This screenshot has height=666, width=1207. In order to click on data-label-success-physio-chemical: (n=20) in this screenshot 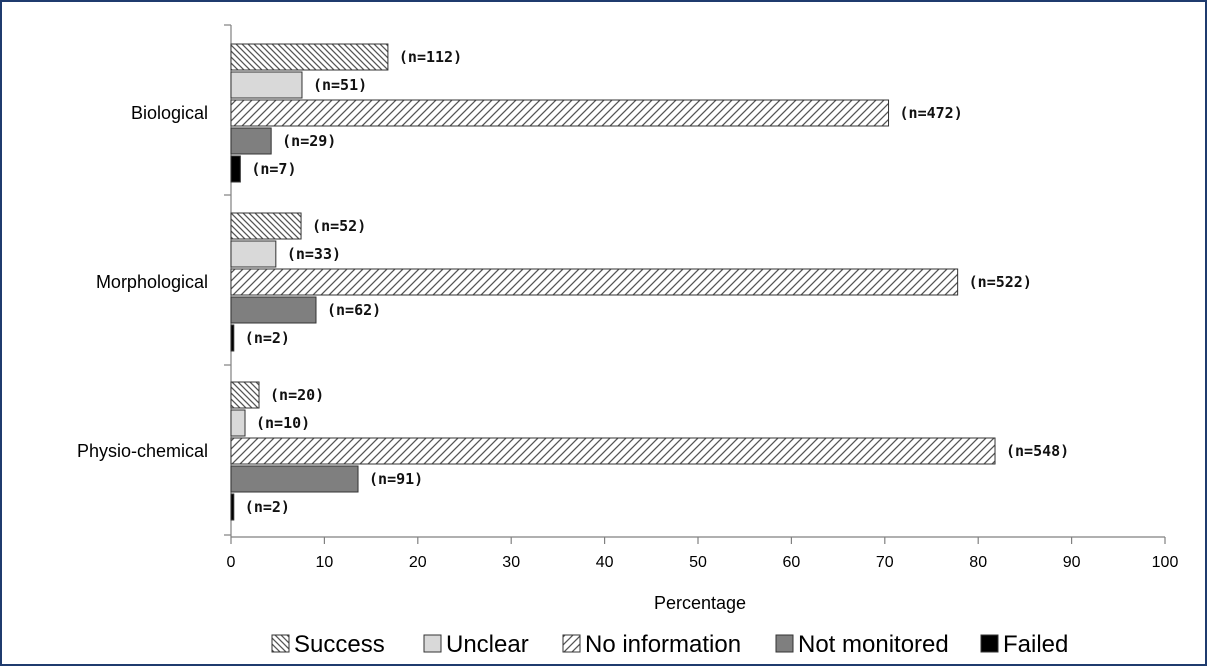, I will do `click(297, 395)`.